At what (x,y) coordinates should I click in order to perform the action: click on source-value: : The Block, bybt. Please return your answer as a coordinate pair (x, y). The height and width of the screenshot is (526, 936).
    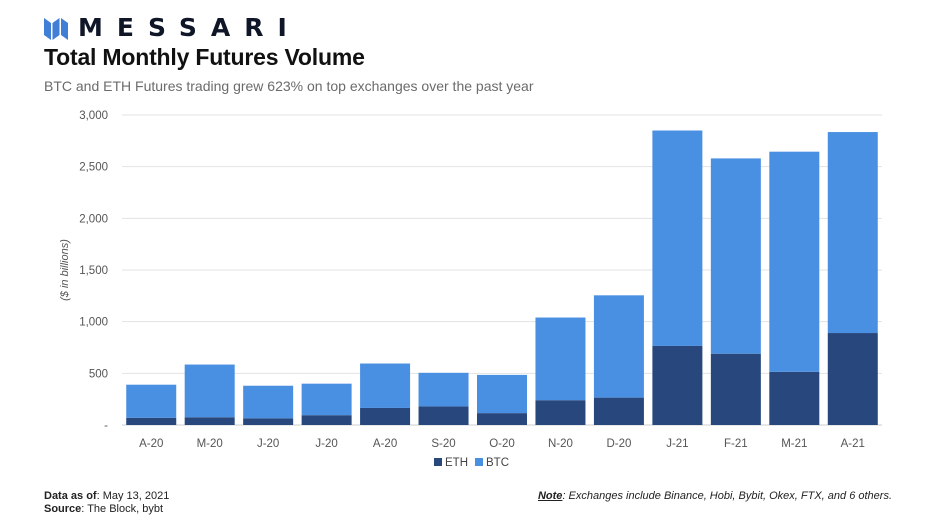
    Looking at the image, I should click on (122, 509).